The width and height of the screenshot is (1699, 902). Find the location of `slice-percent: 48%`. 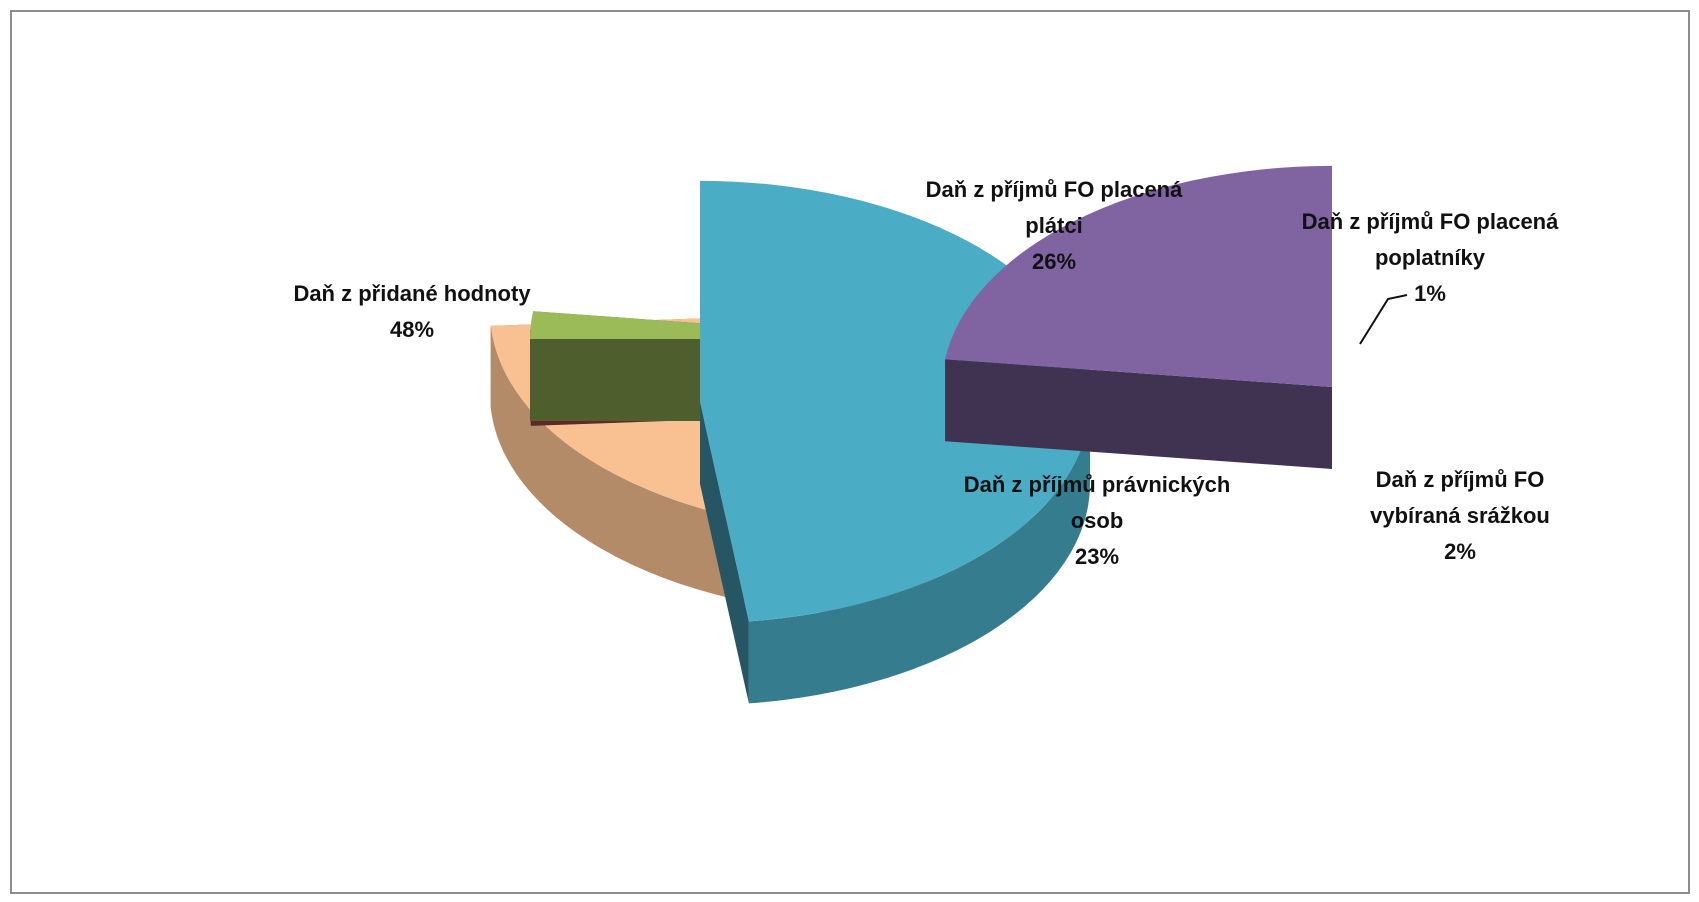

slice-percent: 48% is located at coordinates (412, 329).